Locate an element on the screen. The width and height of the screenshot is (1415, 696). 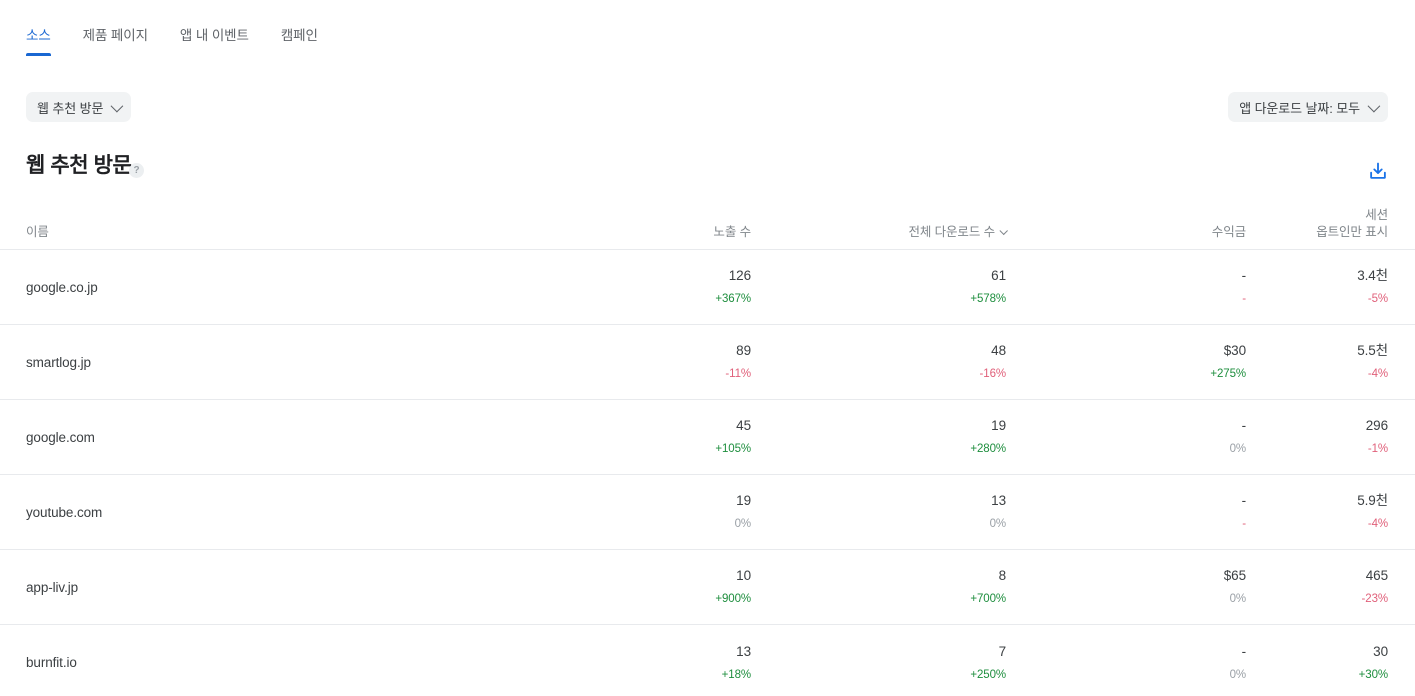
cell-impressions-value: 13 is located at coordinates (743, 651).